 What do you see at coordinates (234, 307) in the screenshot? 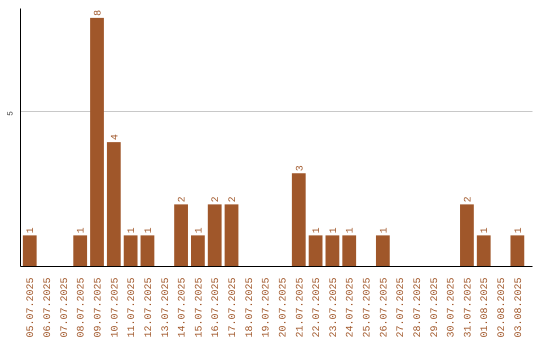
I see `x-tick-label: 17.07.2025` at bounding box center [234, 307].